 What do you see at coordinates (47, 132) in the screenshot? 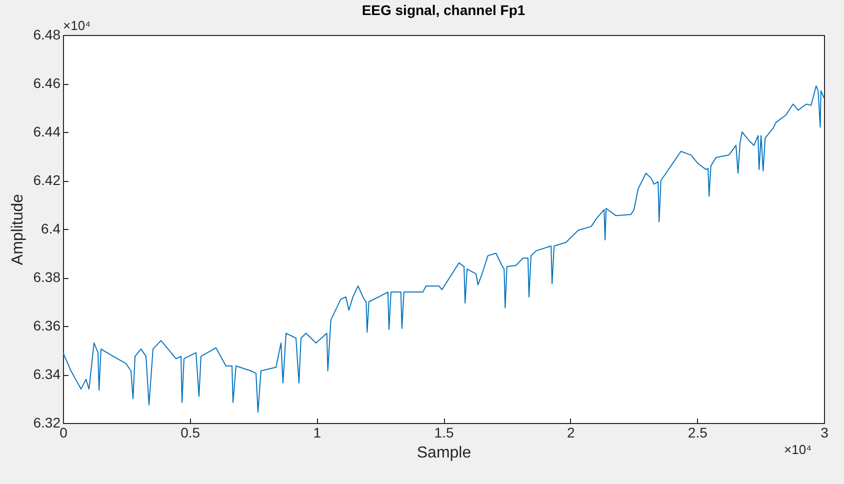
I see `y-tick-label: 6.44` at bounding box center [47, 132].